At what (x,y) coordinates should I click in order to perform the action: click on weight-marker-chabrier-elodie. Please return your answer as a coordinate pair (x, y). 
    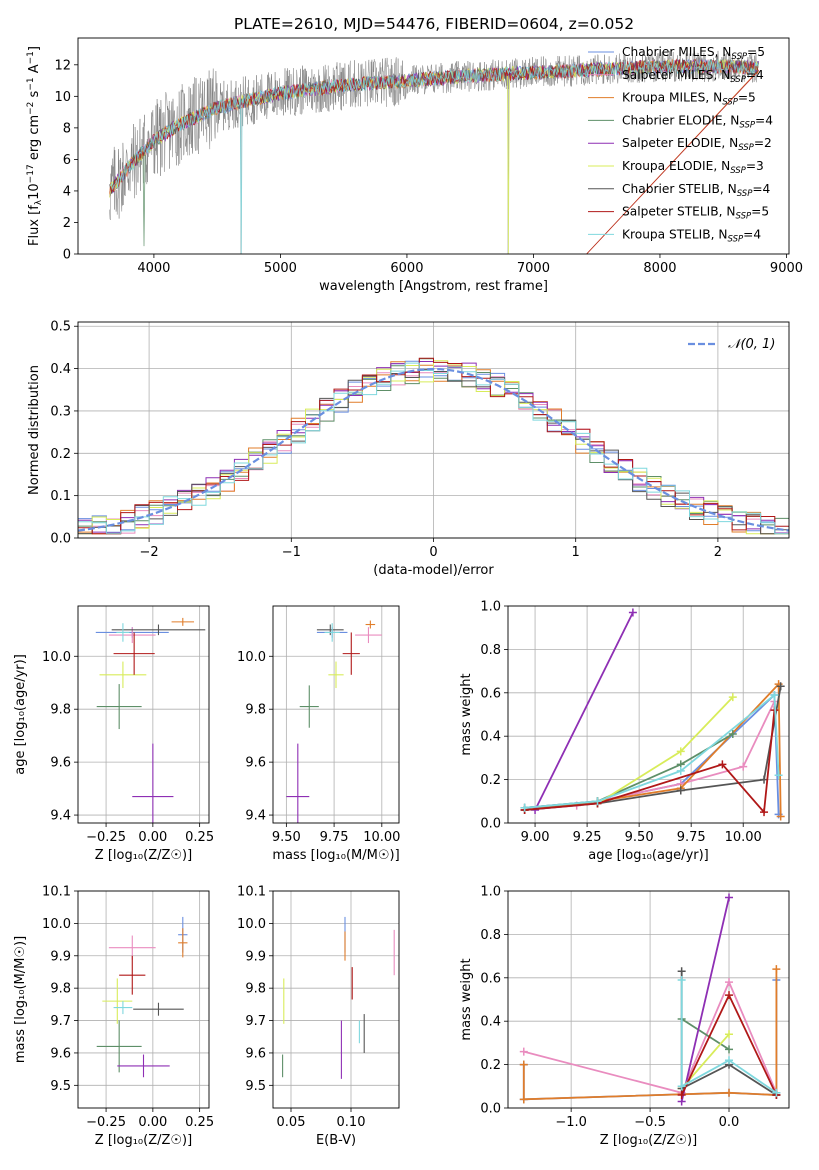
    Looking at the image, I should click on (732, 734).